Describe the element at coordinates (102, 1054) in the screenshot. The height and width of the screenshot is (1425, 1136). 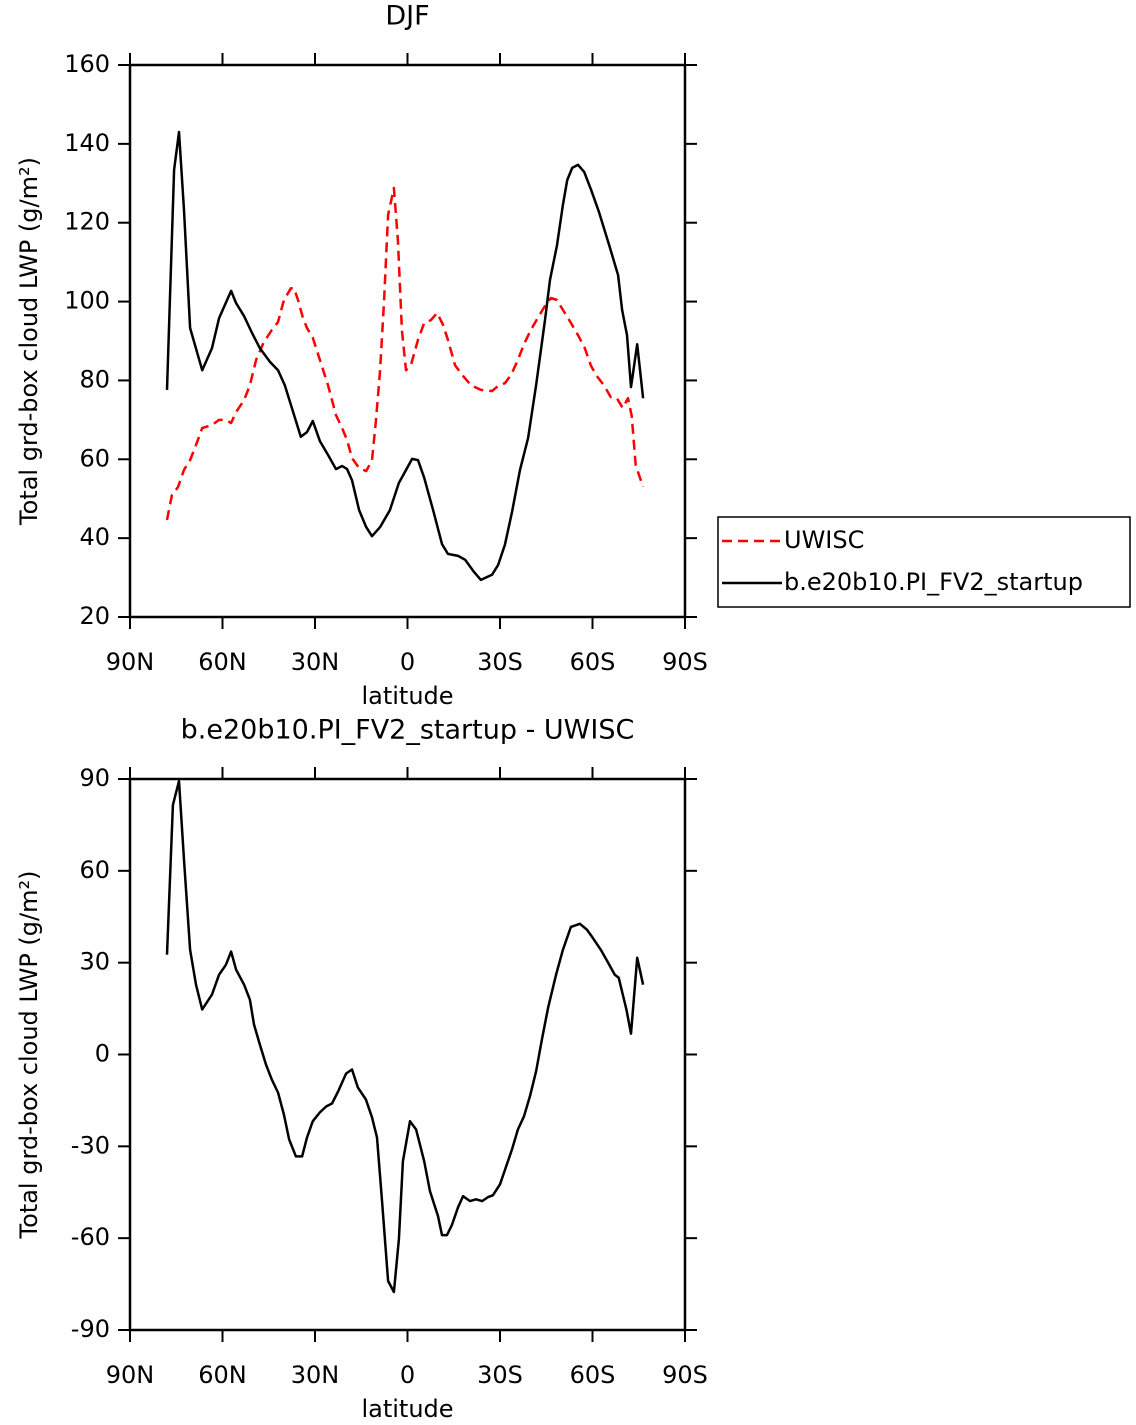
I see `y-tick-label: 0` at that location.